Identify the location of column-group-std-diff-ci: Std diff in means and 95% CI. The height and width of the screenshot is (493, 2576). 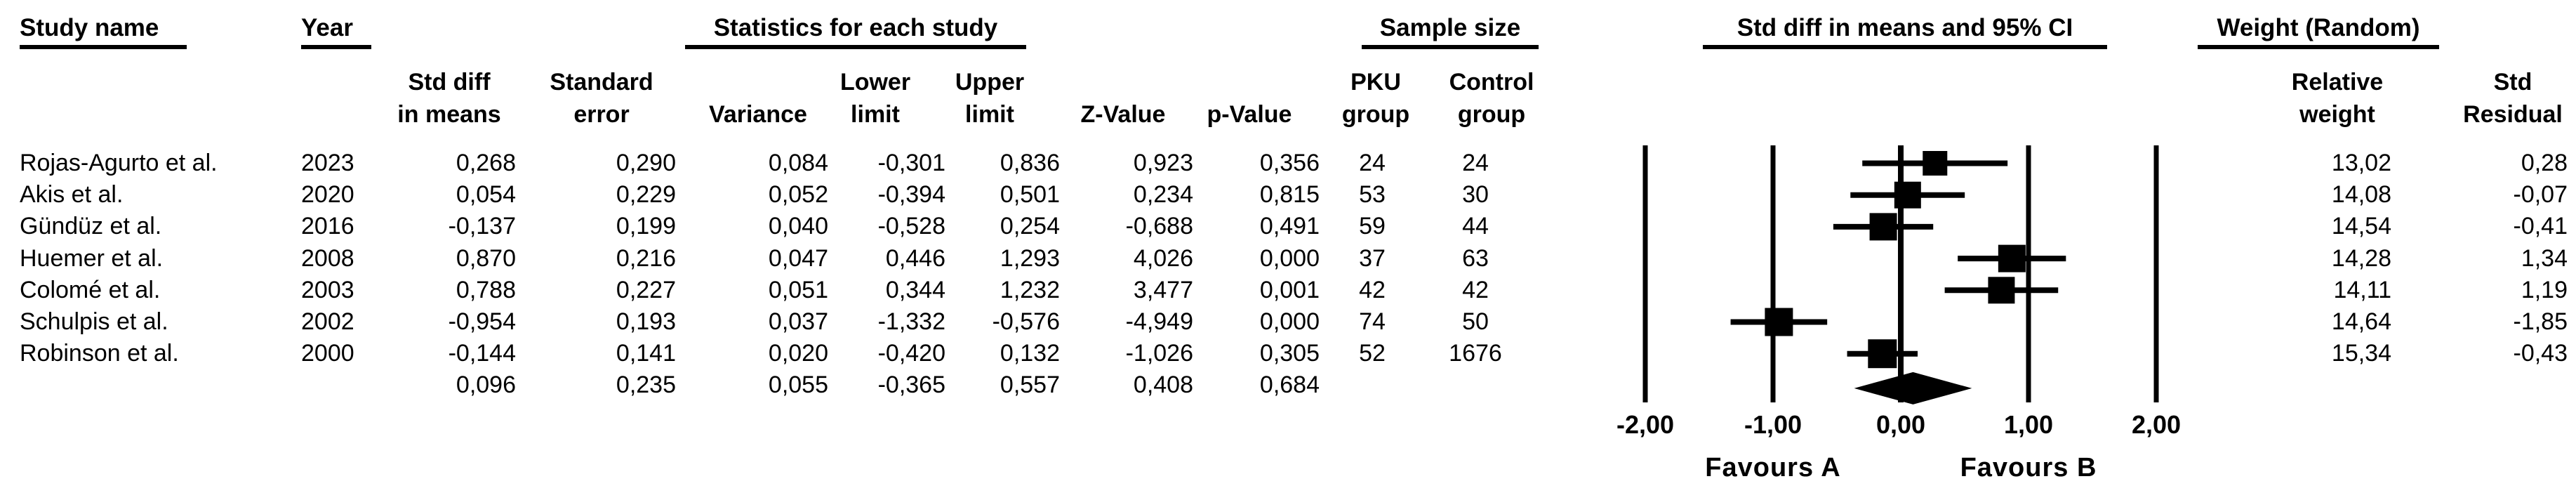
(1905, 31).